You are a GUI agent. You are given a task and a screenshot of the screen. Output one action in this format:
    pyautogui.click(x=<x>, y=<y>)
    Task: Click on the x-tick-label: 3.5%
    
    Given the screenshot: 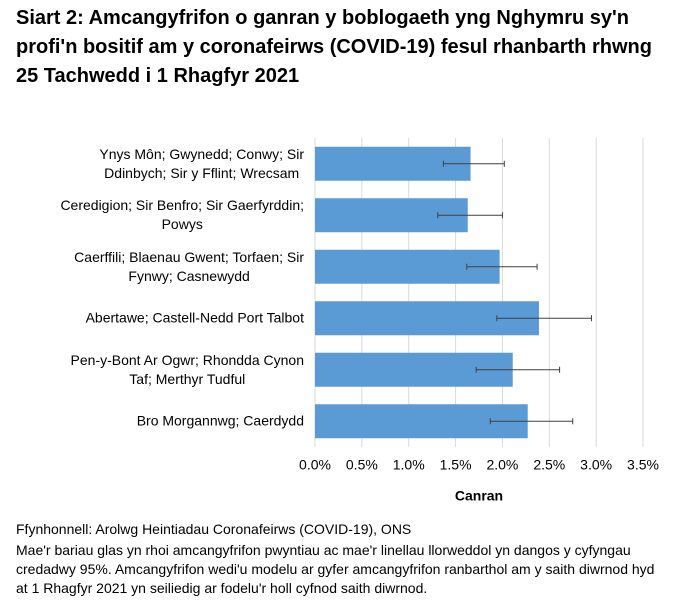 What is the action you would take?
    pyautogui.click(x=643, y=465)
    